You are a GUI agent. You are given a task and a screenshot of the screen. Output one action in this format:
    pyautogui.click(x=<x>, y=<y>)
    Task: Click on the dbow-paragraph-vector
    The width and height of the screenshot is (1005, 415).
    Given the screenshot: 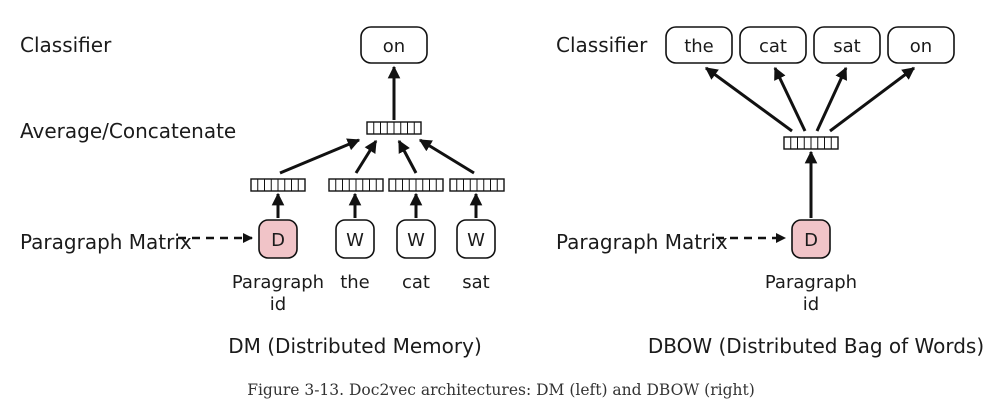 What is the action you would take?
    pyautogui.click(x=811, y=143)
    